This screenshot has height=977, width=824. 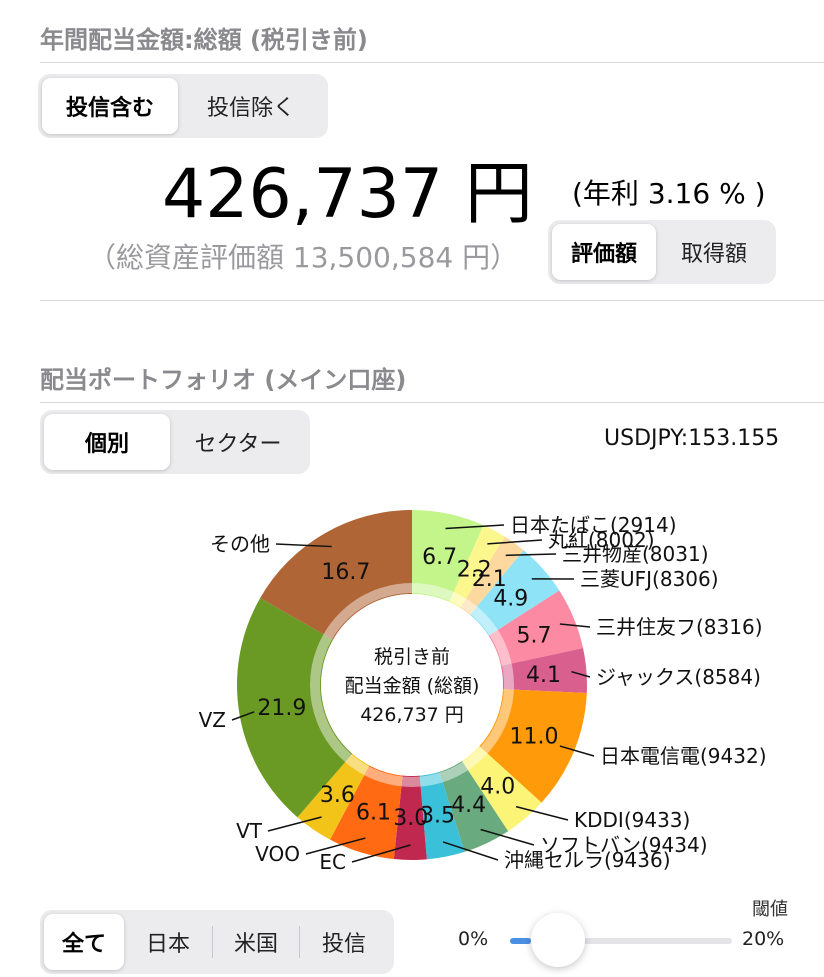 I want to click on slice-value-label: 4.4, so click(x=468, y=805).